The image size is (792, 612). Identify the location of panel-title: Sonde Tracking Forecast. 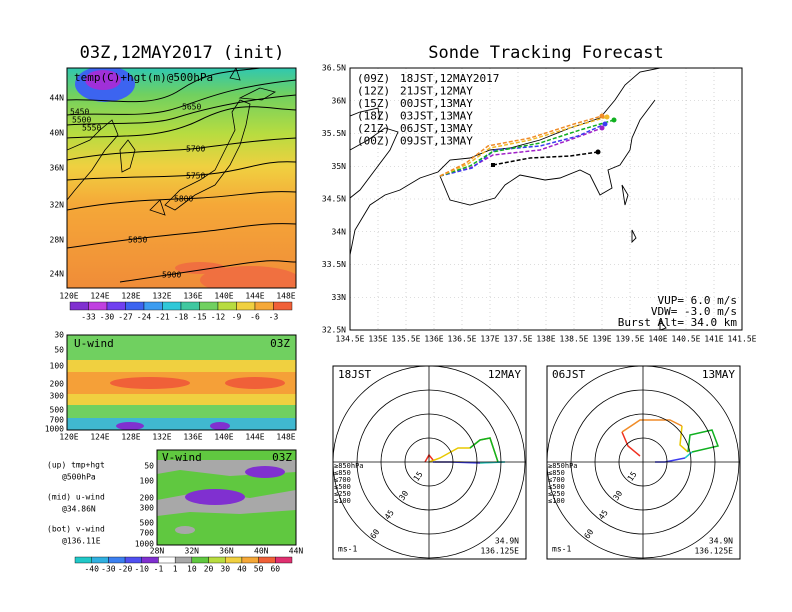
(545, 53).